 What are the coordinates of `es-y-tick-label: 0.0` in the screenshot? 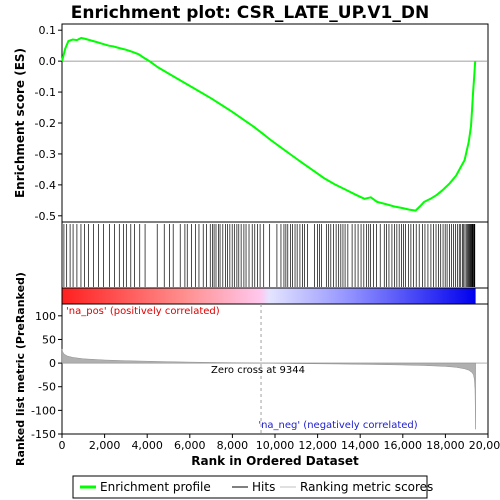 It's located at (48, 61).